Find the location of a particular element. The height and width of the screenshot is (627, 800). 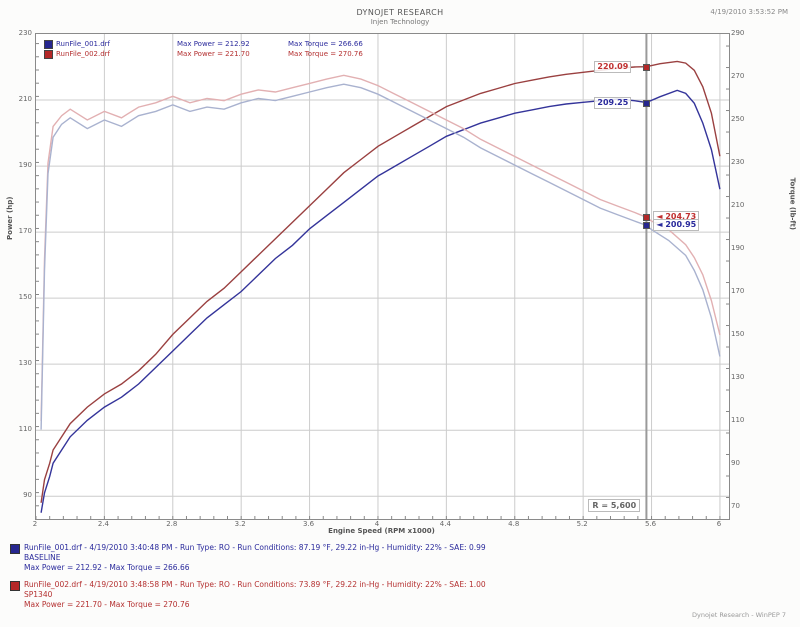

power-tick-label: 230 is located at coordinates (25, 33).